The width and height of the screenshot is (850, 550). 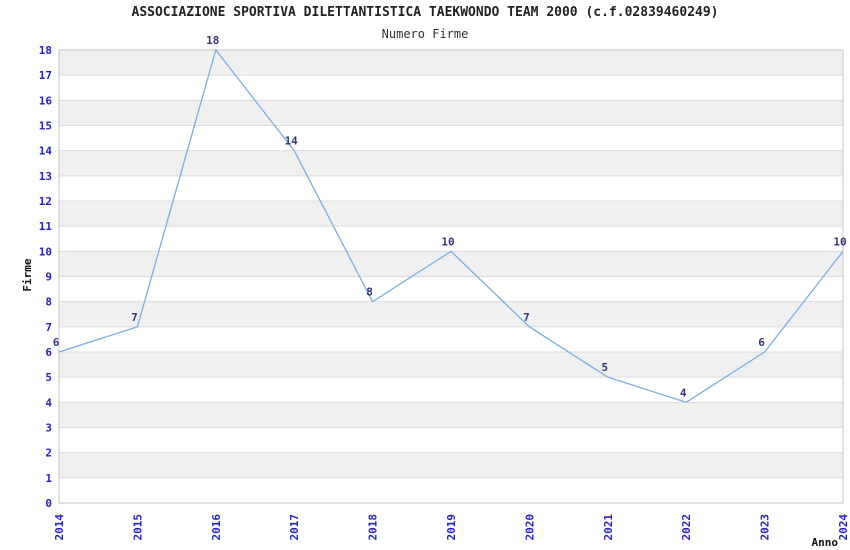 What do you see at coordinates (604, 367) in the screenshot?
I see `data-point-label: 5` at bounding box center [604, 367].